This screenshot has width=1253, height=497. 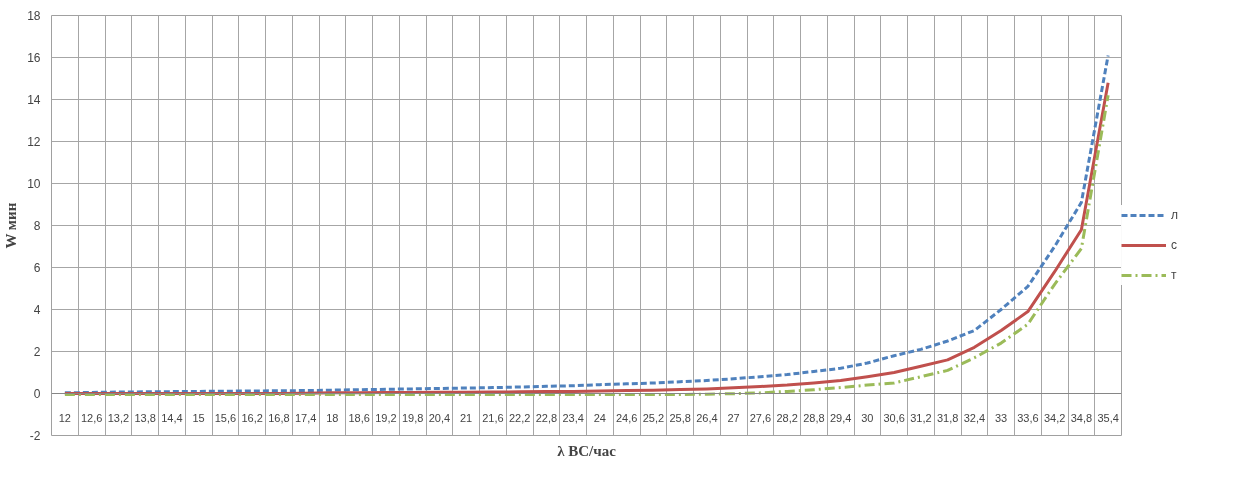 I want to click on x-tick-label: 34,8, so click(x=1081, y=417).